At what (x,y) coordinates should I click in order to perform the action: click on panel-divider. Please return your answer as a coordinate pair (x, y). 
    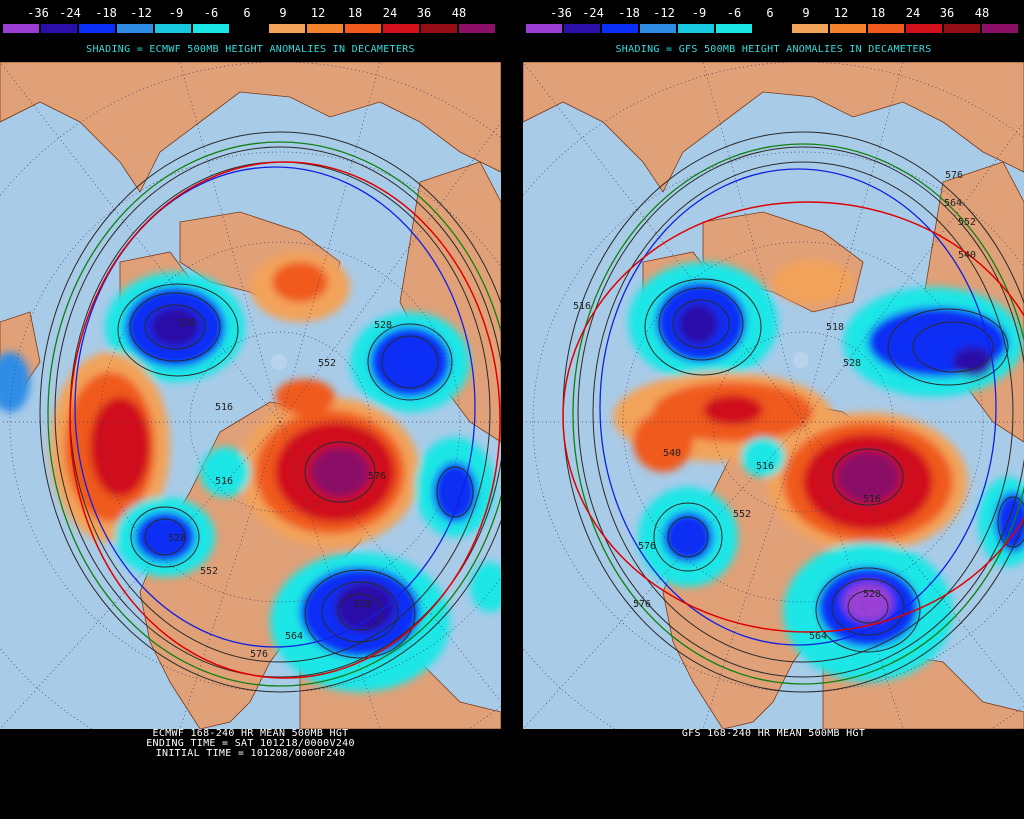
    Looking at the image, I should click on (512, 409).